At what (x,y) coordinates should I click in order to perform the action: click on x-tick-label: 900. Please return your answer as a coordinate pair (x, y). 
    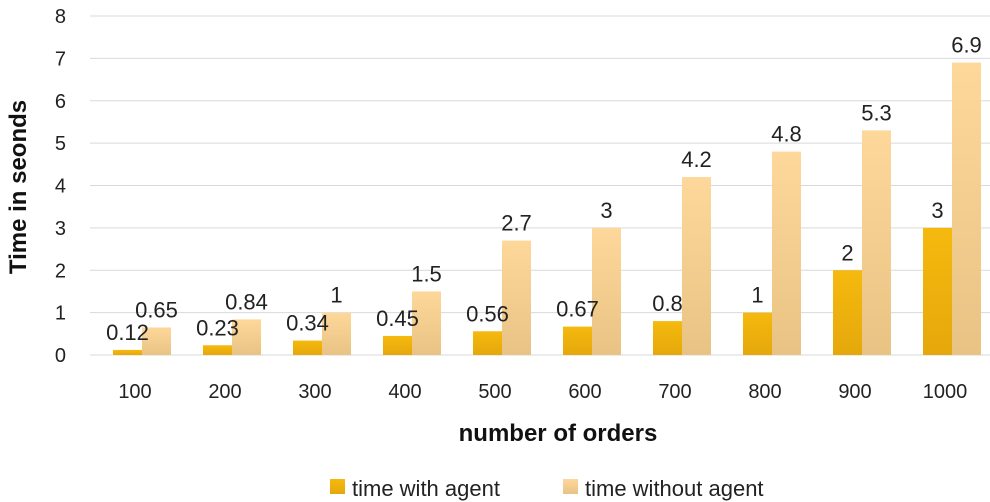
    Looking at the image, I should click on (854, 392).